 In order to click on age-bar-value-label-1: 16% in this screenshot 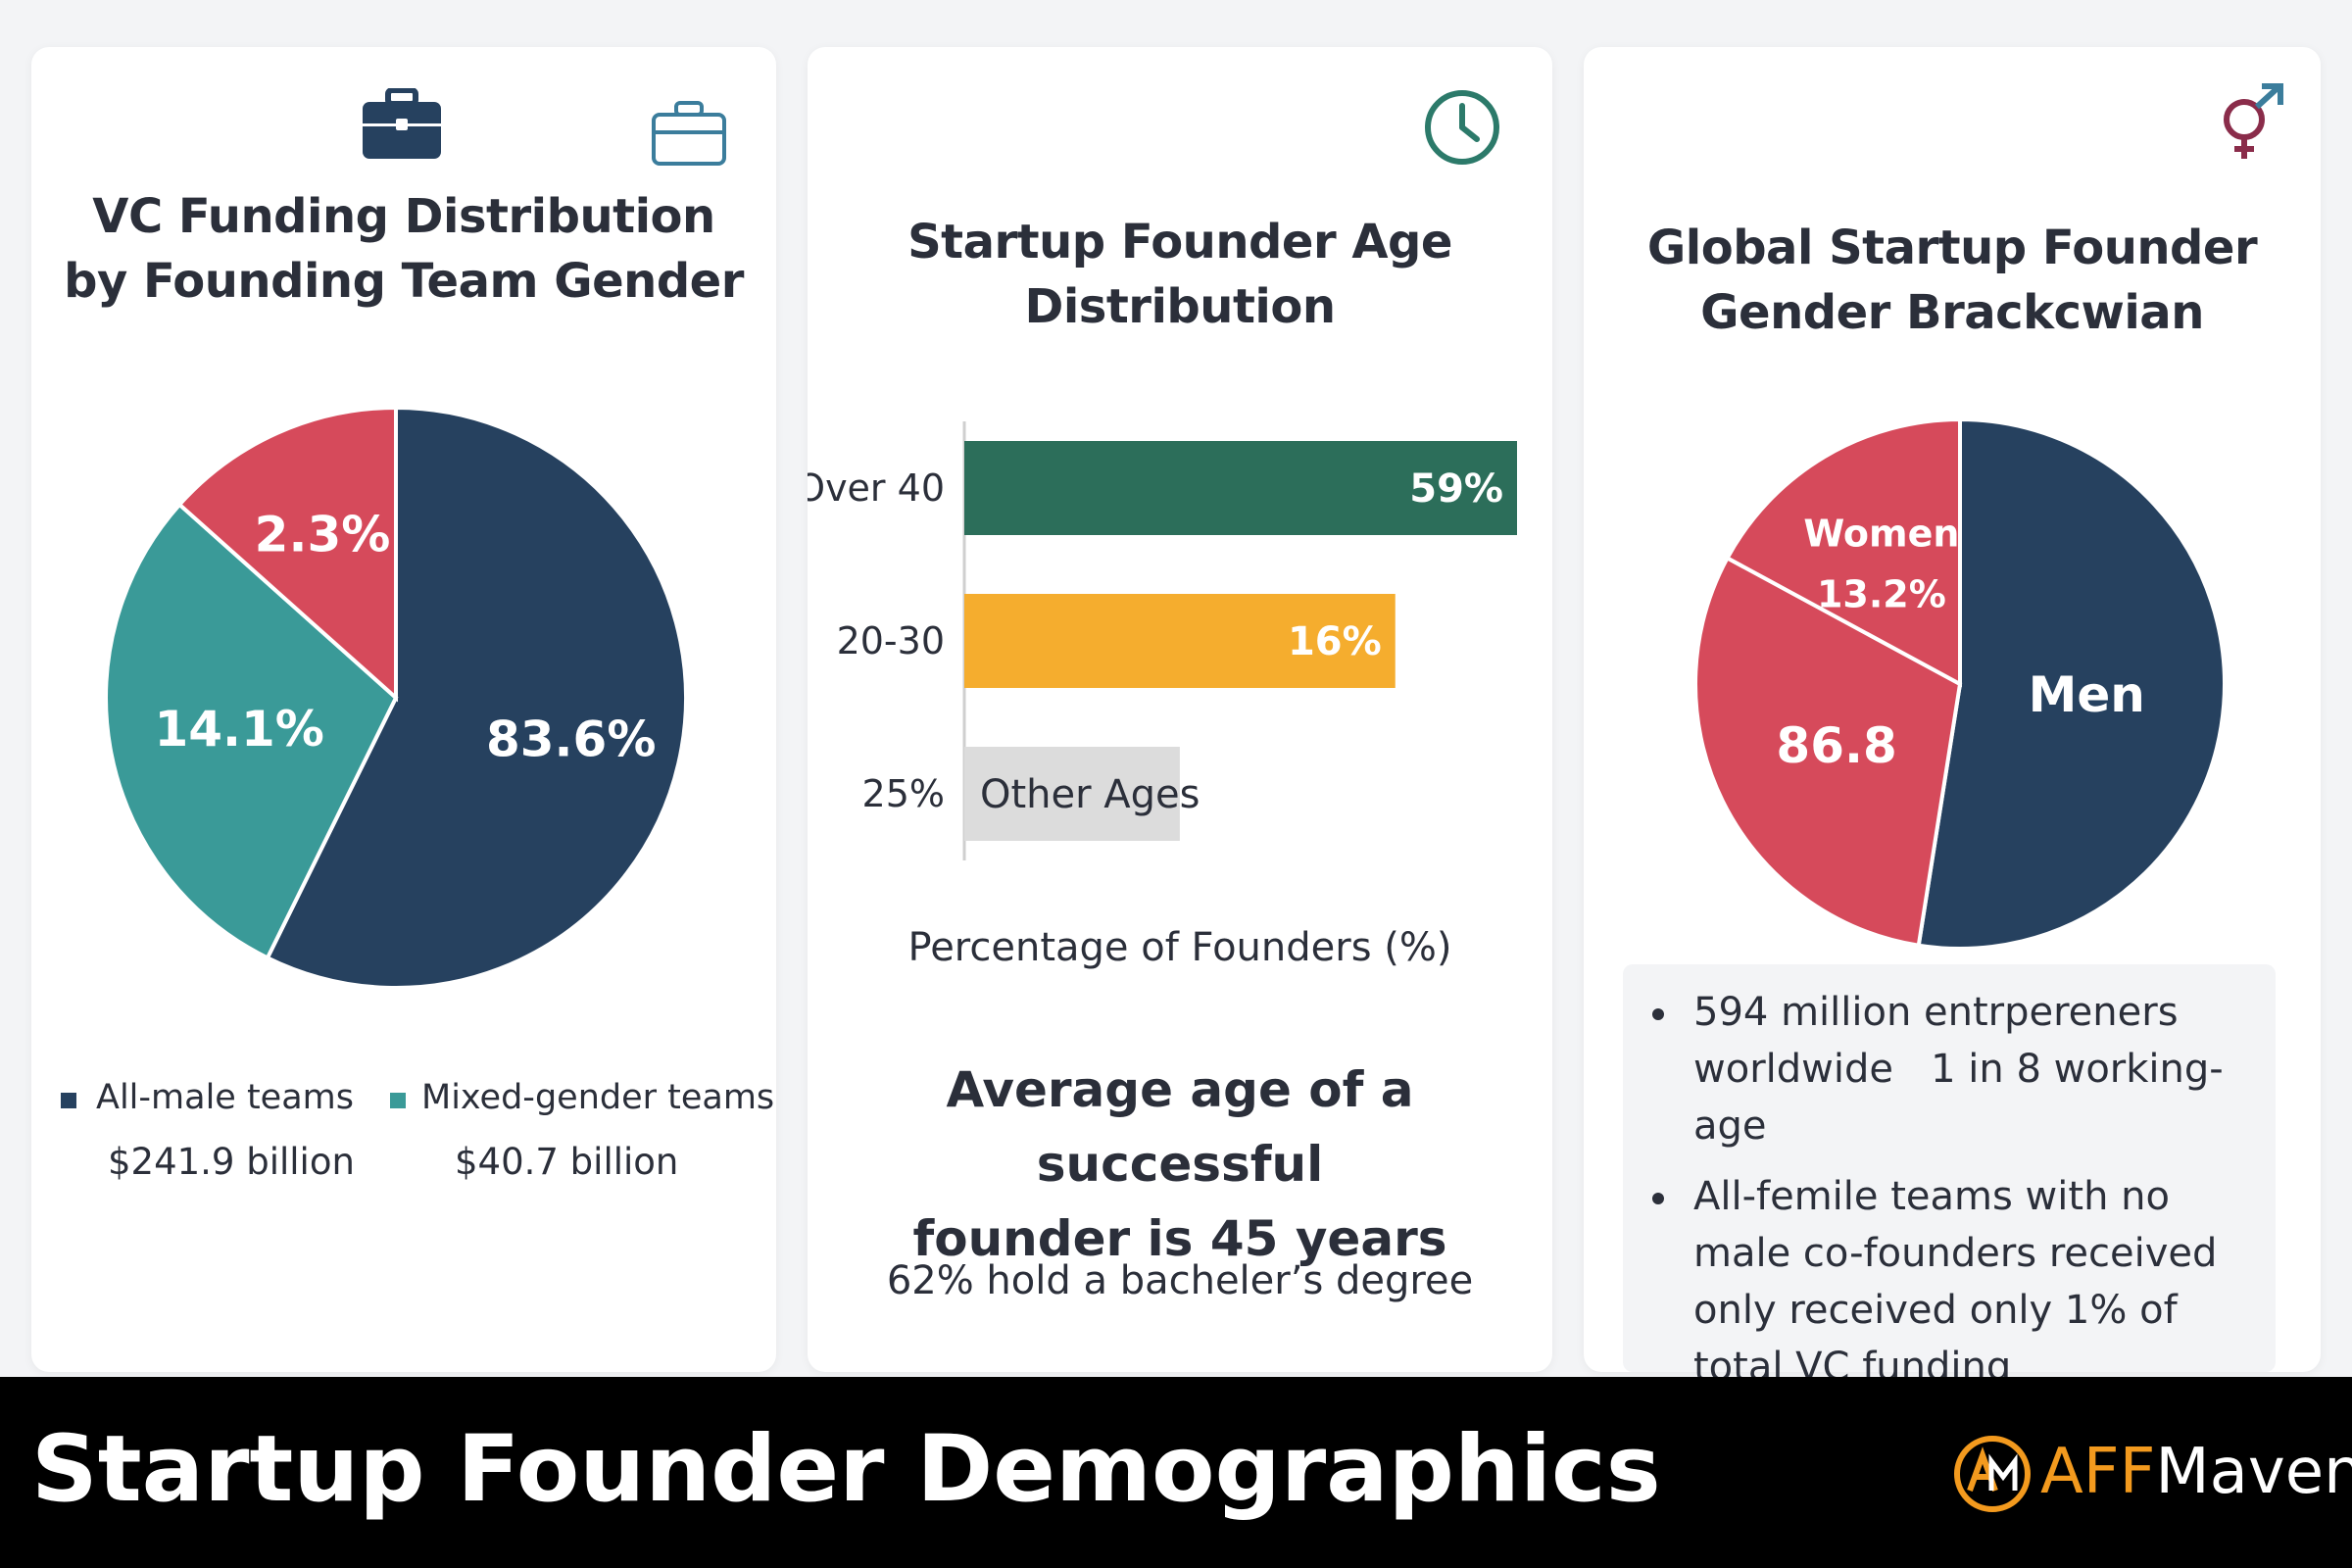, I will do `click(1335, 641)`.